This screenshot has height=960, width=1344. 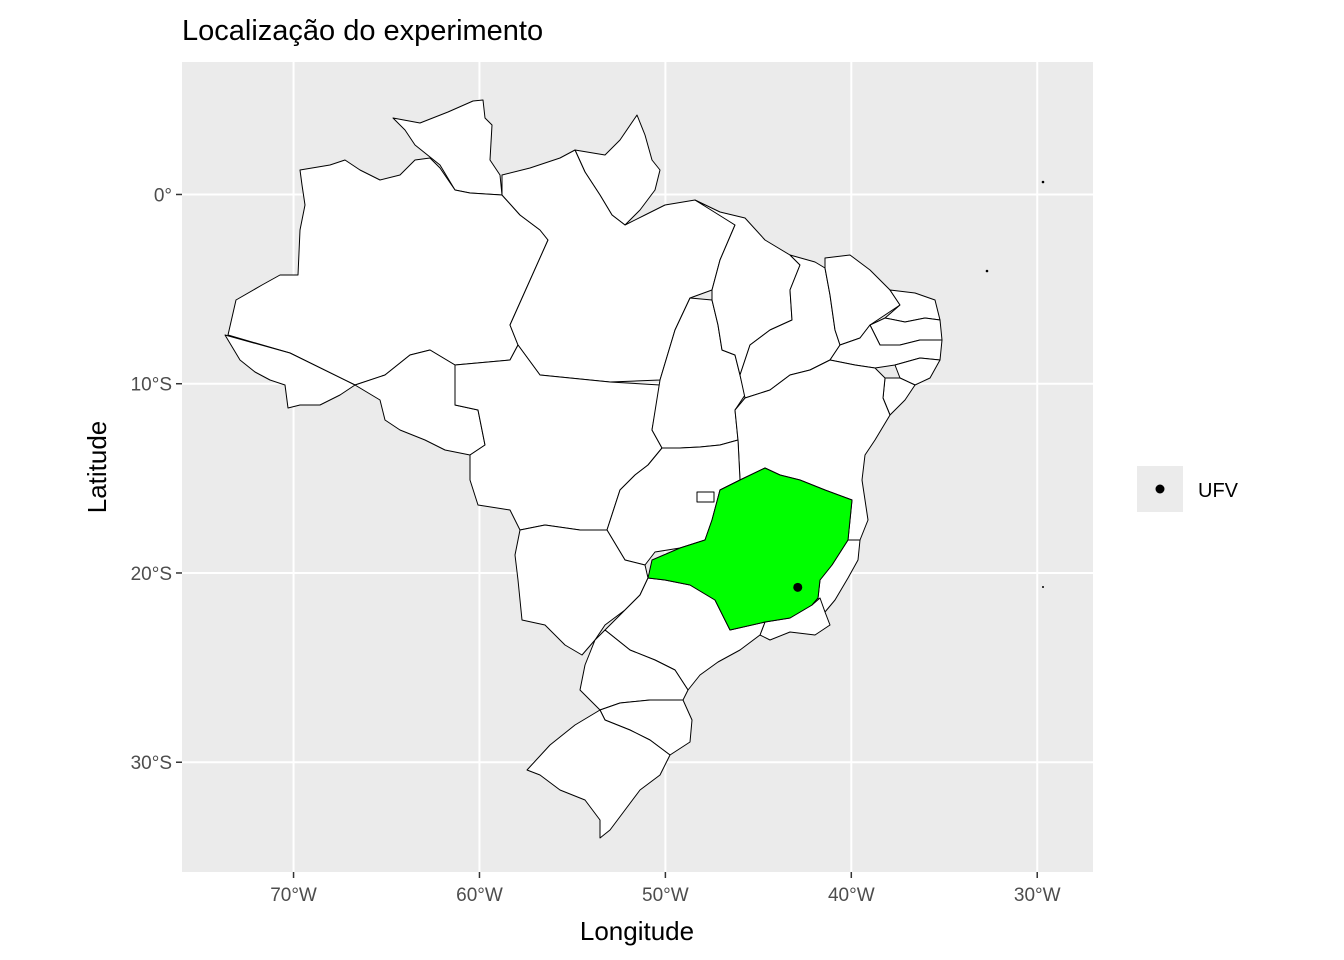 What do you see at coordinates (151, 574) in the screenshot?
I see `y-tick-label: 20°S` at bounding box center [151, 574].